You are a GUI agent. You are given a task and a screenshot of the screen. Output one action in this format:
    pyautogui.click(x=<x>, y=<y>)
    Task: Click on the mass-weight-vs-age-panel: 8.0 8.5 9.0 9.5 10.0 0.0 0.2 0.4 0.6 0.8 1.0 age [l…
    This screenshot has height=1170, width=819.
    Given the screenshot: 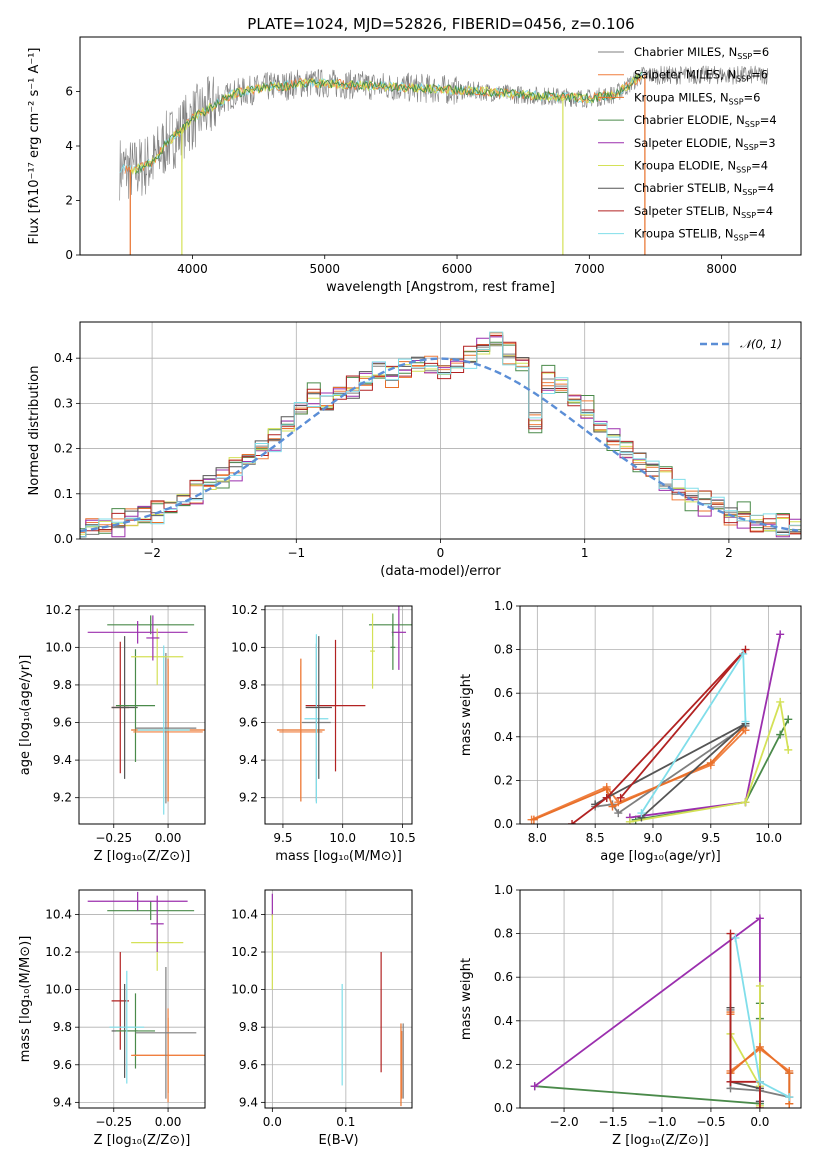 What is the action you would take?
    pyautogui.click(x=630, y=731)
    